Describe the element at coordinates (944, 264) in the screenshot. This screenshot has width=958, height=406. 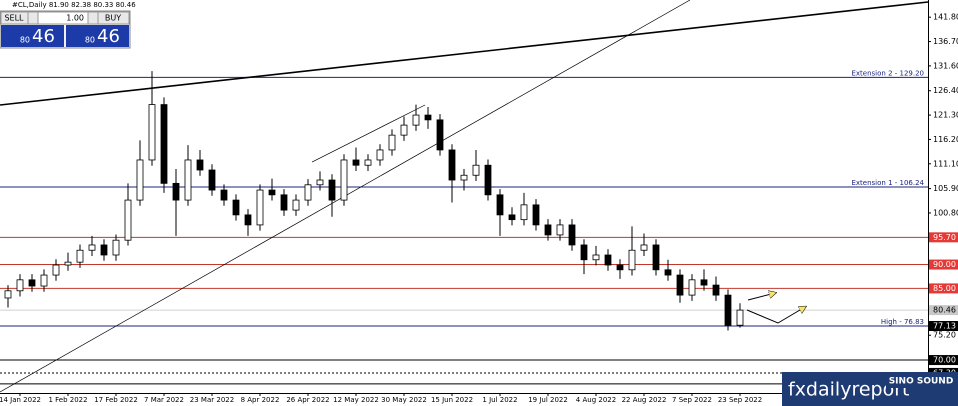
I see `price-tag-label: 90.00` at that location.